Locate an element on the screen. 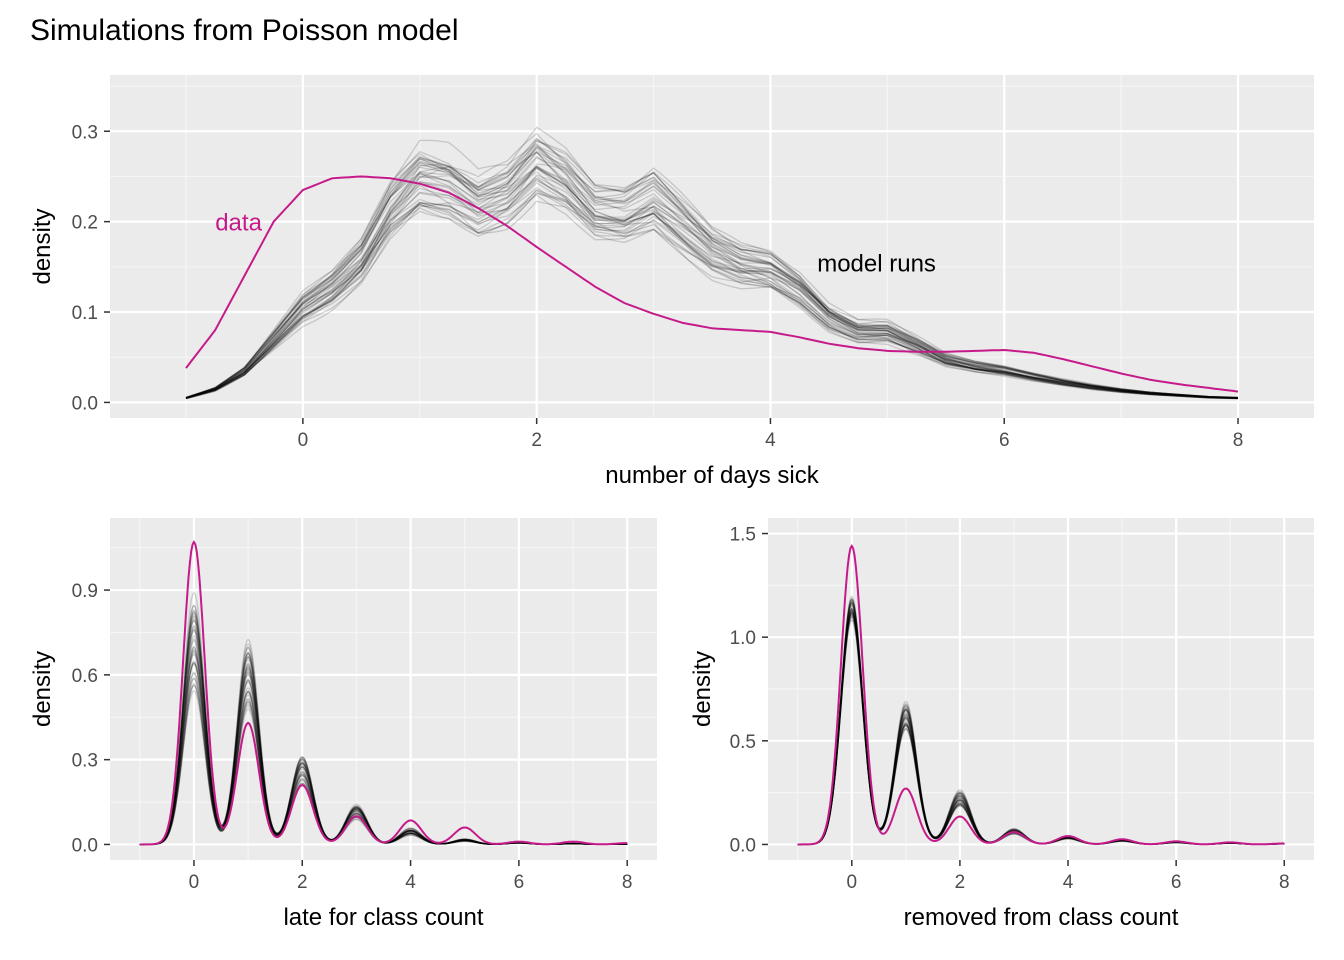 This screenshot has width=1344, height=960. x-axis-title: removed from class count is located at coordinates (1041, 917).